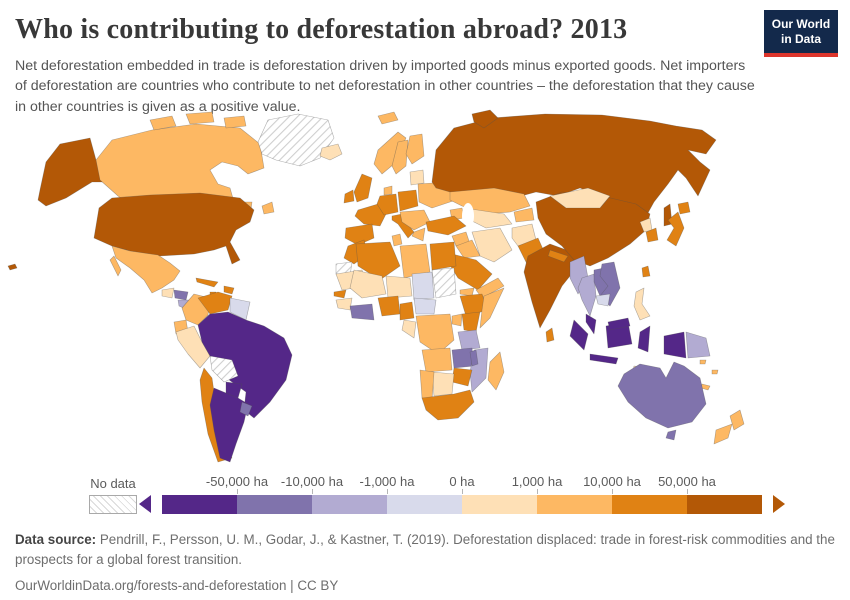 This screenshot has width=850, height=600. What do you see at coordinates (427, 385) in the screenshot?
I see `country-namibia` at bounding box center [427, 385].